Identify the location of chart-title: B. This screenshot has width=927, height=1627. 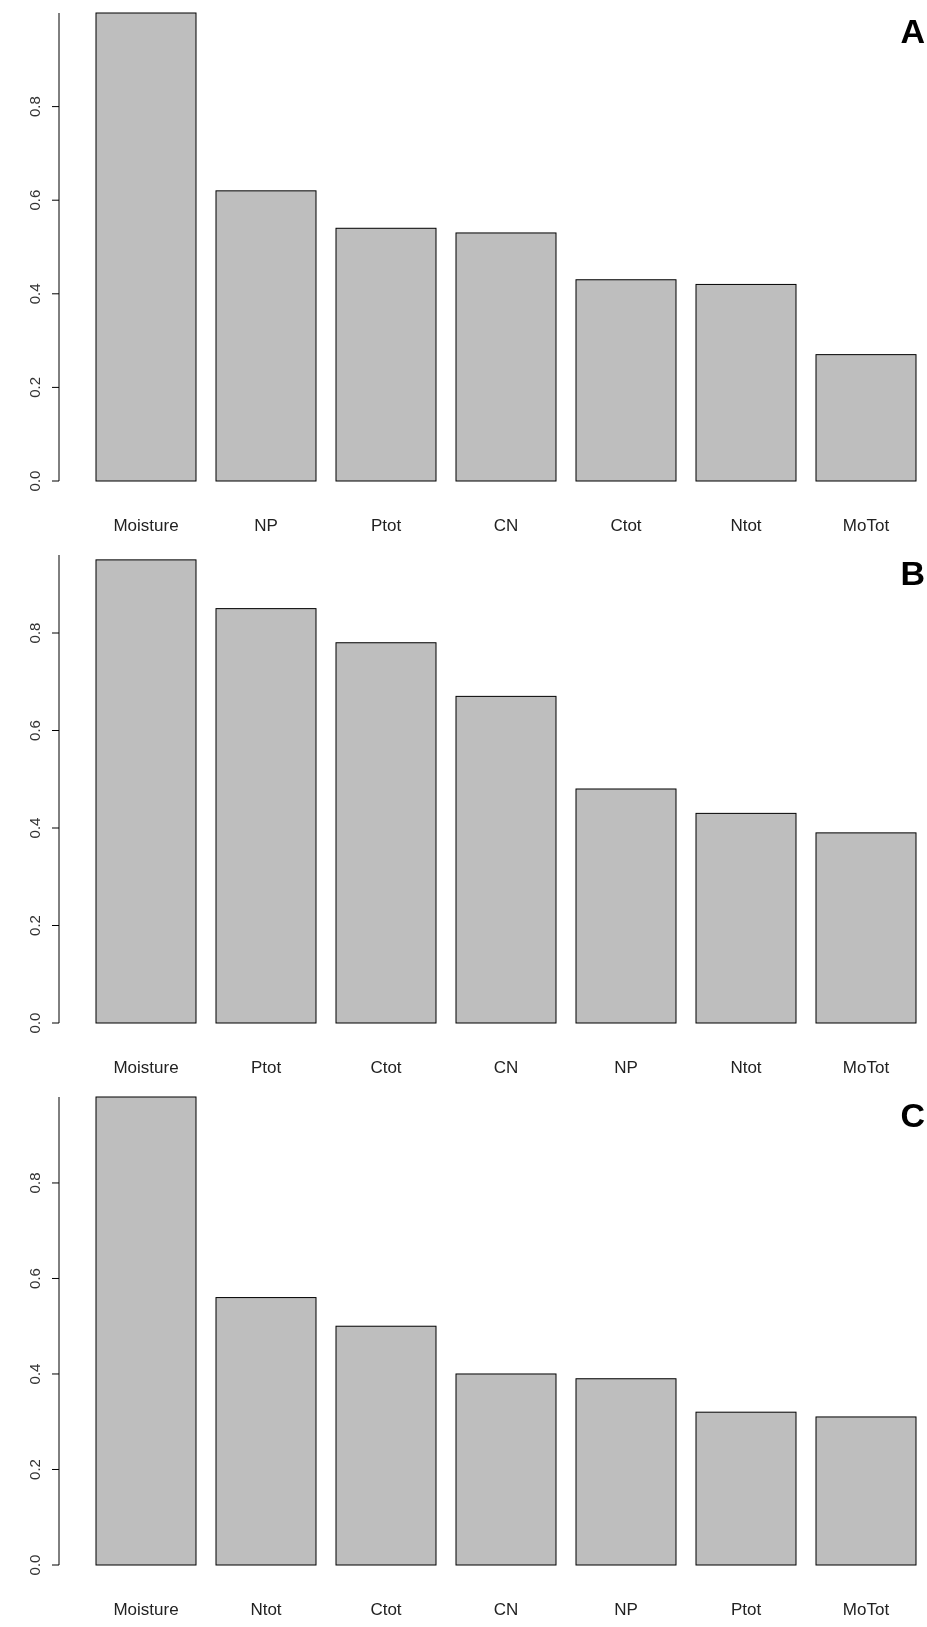
(912, 573).